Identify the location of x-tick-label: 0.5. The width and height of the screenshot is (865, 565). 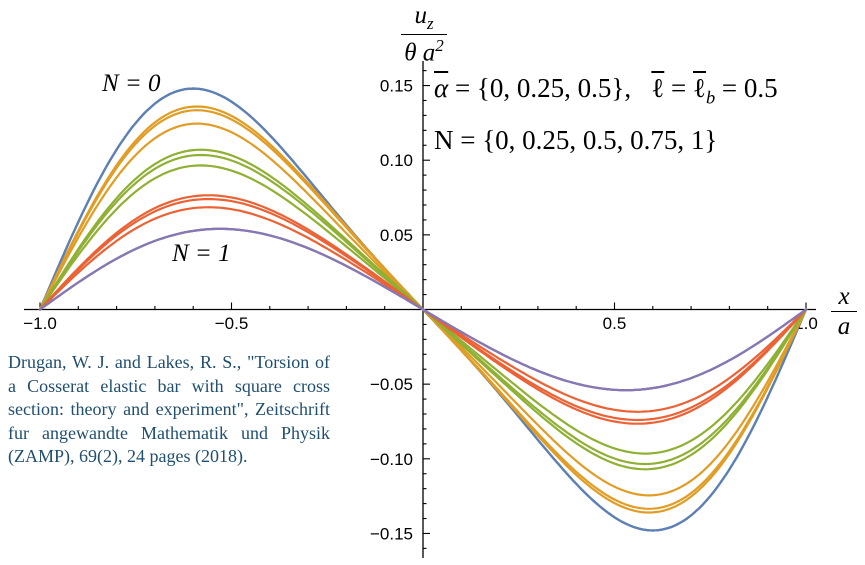
(615, 323).